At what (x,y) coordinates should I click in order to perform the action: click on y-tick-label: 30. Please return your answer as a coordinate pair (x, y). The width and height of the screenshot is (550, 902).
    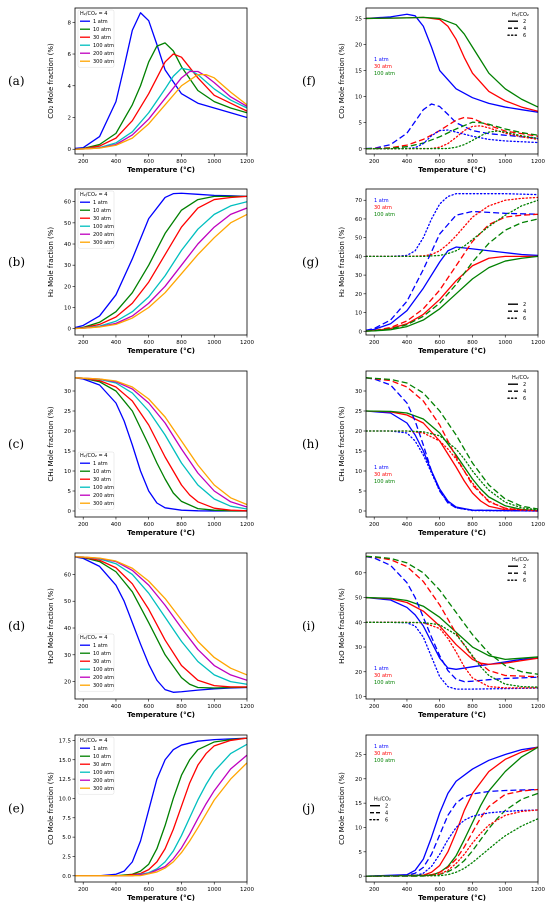
    Looking at the image, I should click on (358, 276).